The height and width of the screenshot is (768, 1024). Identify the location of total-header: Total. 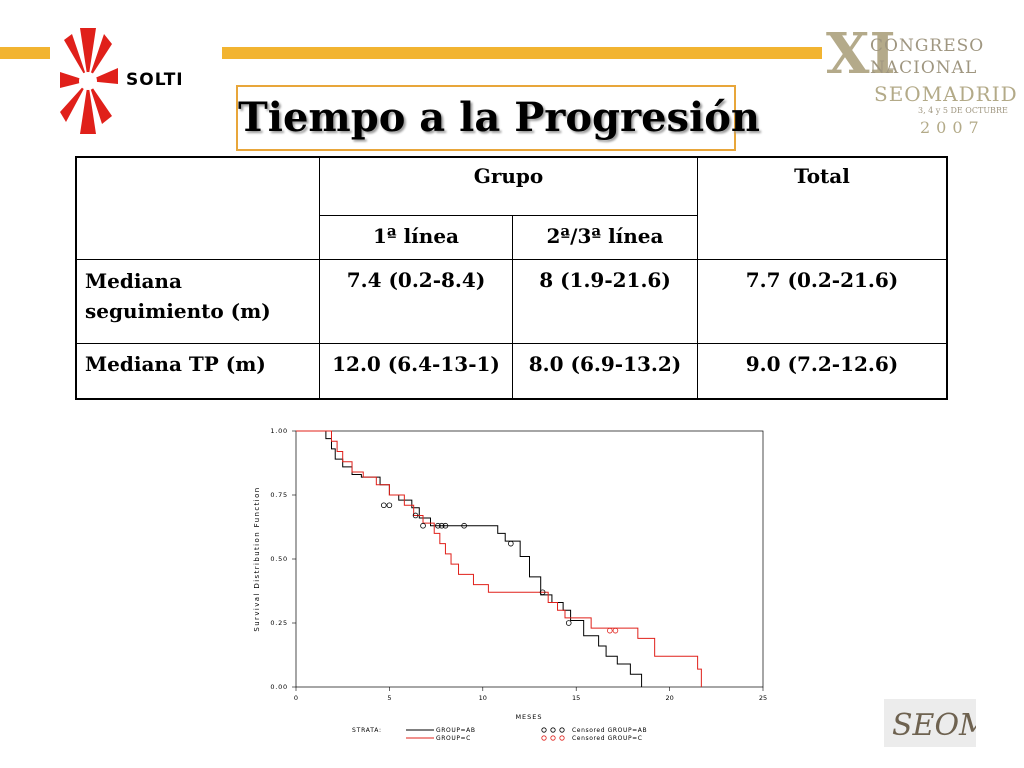
(822, 208).